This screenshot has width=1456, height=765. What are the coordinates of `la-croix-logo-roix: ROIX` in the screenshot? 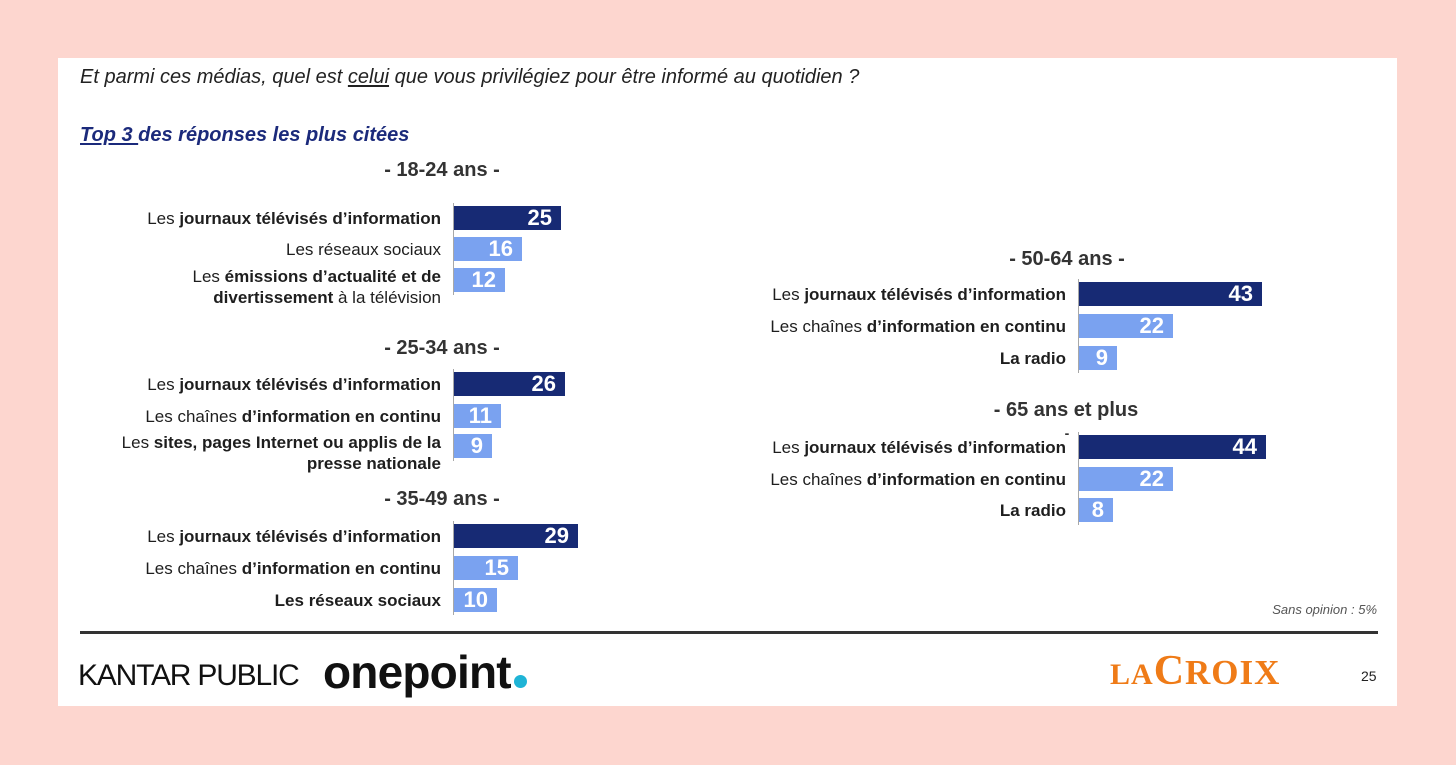 It's located at (1233, 672).